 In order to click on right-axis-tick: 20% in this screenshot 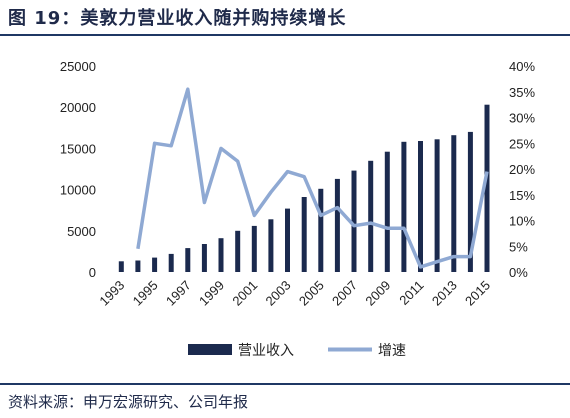, I will do `click(522, 169)`.